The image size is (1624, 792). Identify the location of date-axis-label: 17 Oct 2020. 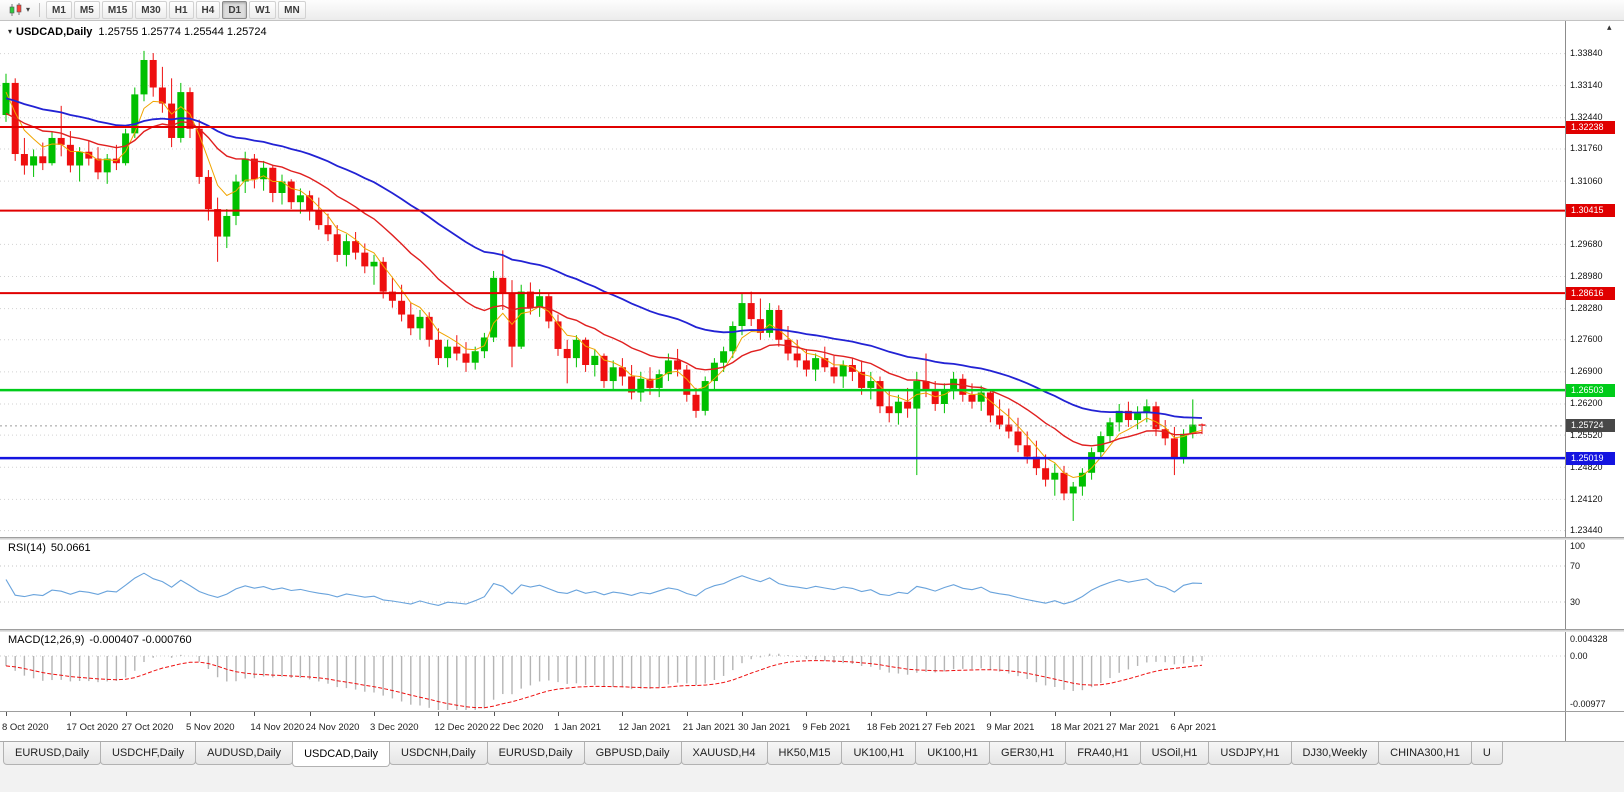
(92, 727).